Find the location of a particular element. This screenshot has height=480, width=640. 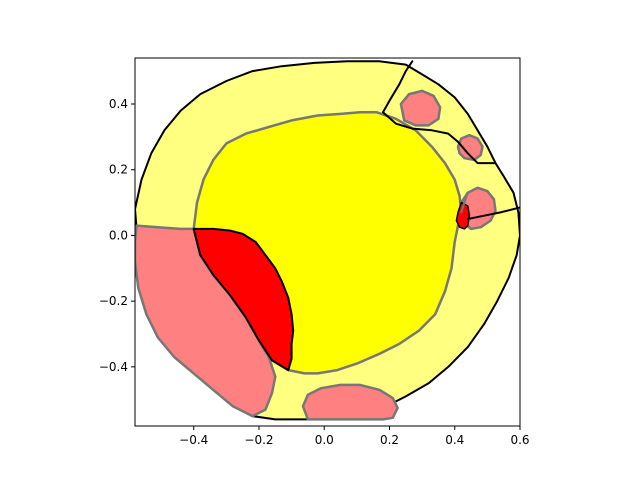

x-tick-label: −0.2 is located at coordinates (258, 440).